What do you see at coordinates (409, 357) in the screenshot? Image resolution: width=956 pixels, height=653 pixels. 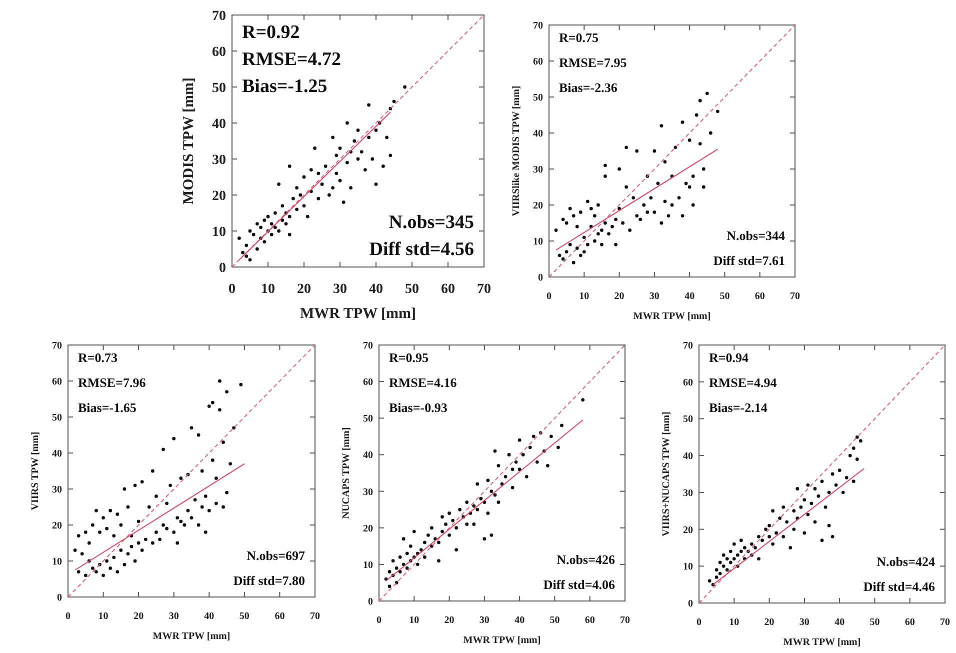 I see `annotation: R=0.95` at bounding box center [409, 357].